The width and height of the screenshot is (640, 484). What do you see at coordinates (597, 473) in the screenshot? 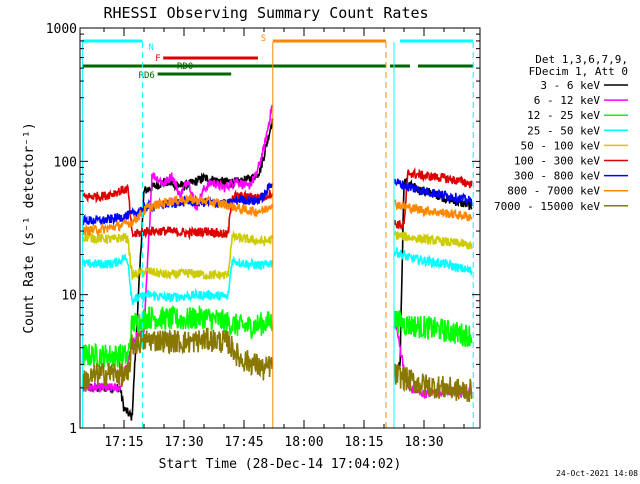
I see `timestamp: 24-Oct-2021 14:08` at bounding box center [597, 473].